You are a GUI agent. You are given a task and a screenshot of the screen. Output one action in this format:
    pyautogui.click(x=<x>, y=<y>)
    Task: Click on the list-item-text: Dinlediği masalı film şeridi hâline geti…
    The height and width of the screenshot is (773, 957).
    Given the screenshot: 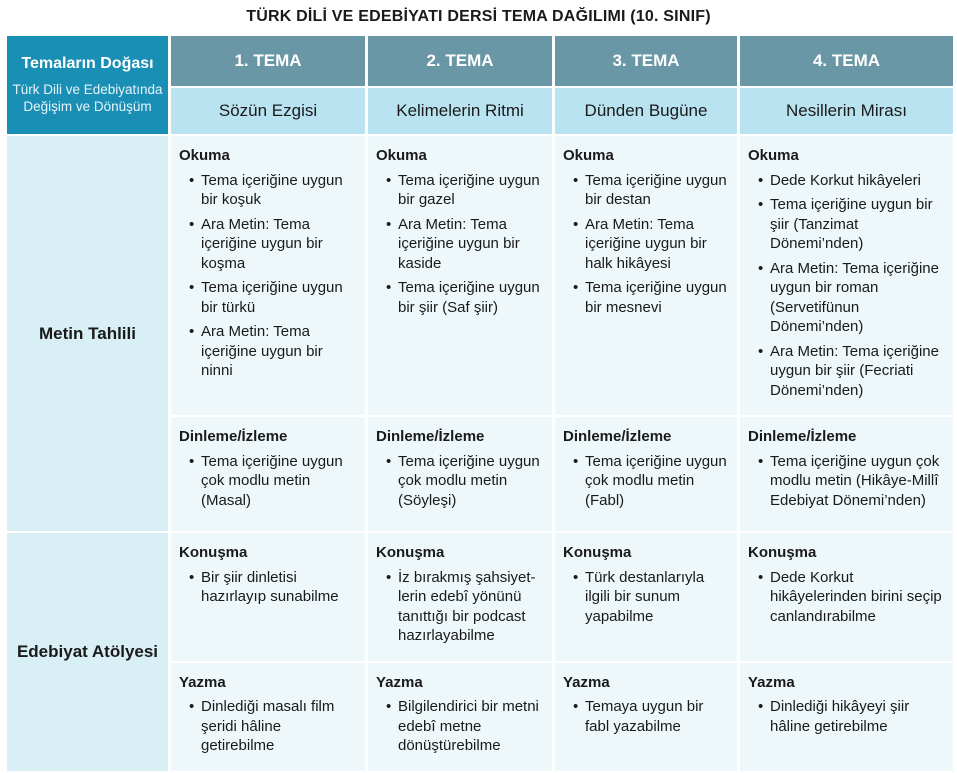 What is the action you would take?
    pyautogui.click(x=268, y=726)
    